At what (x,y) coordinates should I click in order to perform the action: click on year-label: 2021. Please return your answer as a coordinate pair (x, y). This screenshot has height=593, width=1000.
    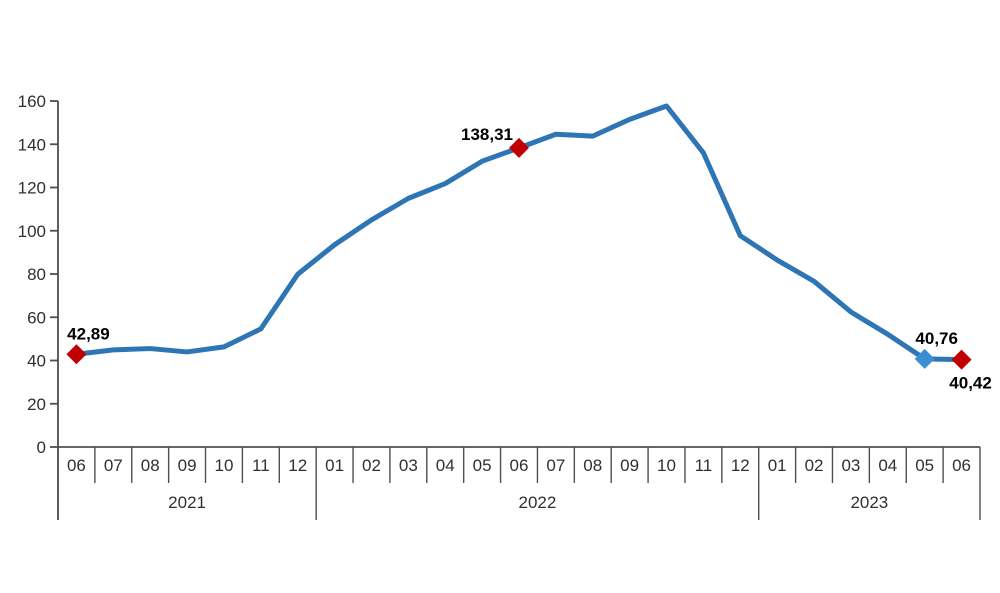
    Looking at the image, I should click on (187, 502).